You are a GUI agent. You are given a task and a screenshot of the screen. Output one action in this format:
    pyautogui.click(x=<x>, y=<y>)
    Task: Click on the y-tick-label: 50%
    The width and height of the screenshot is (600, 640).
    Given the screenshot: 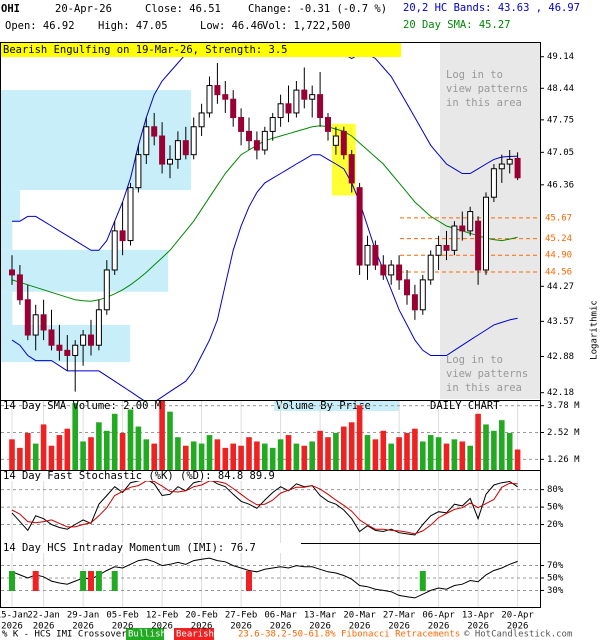 What is the action you would take?
    pyautogui.click(x=555, y=508)
    